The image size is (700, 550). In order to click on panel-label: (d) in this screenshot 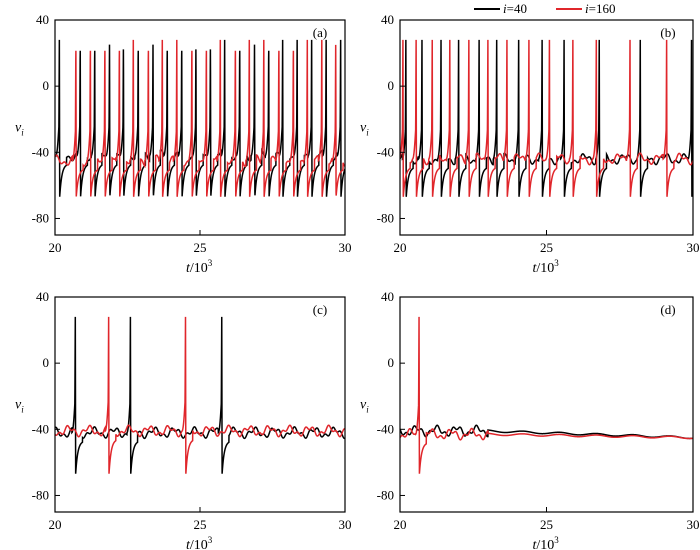, I will do `click(667, 309)`.